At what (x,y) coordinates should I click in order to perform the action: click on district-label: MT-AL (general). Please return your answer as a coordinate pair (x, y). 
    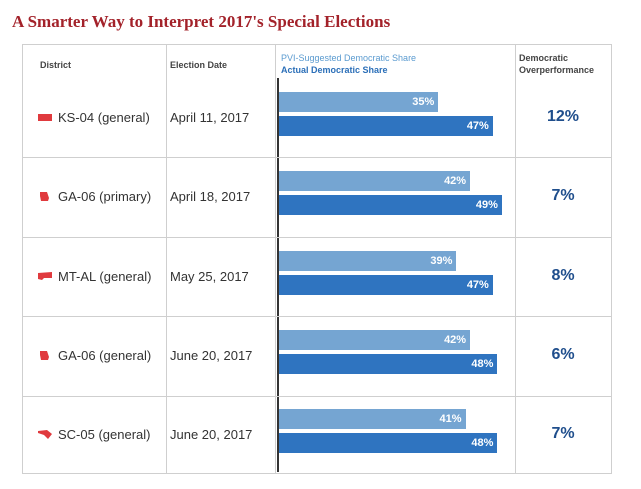
    Looking at the image, I should click on (105, 276).